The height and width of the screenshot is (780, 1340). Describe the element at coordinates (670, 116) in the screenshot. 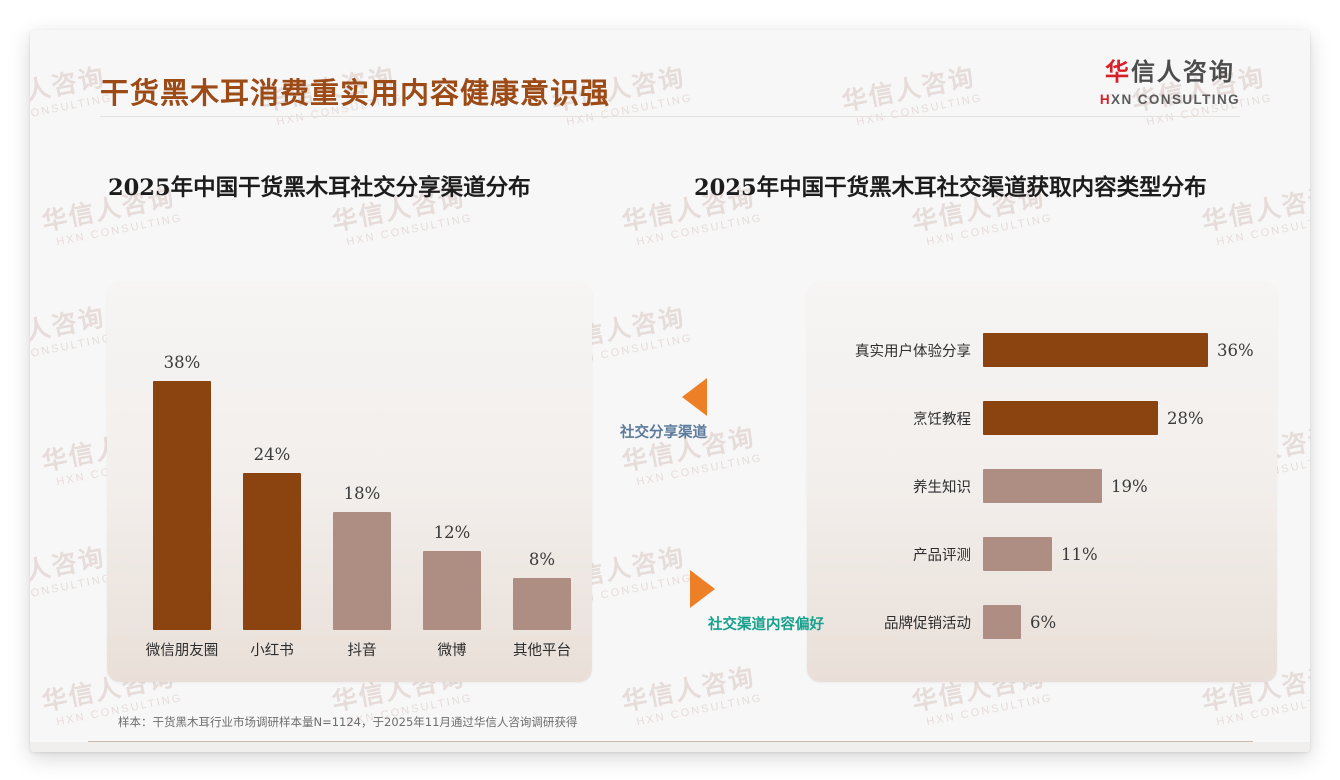

I see `title-divider` at that location.